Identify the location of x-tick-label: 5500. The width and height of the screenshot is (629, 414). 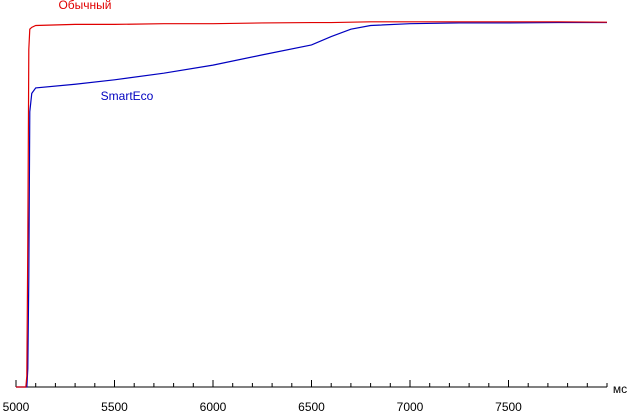
(114, 407).